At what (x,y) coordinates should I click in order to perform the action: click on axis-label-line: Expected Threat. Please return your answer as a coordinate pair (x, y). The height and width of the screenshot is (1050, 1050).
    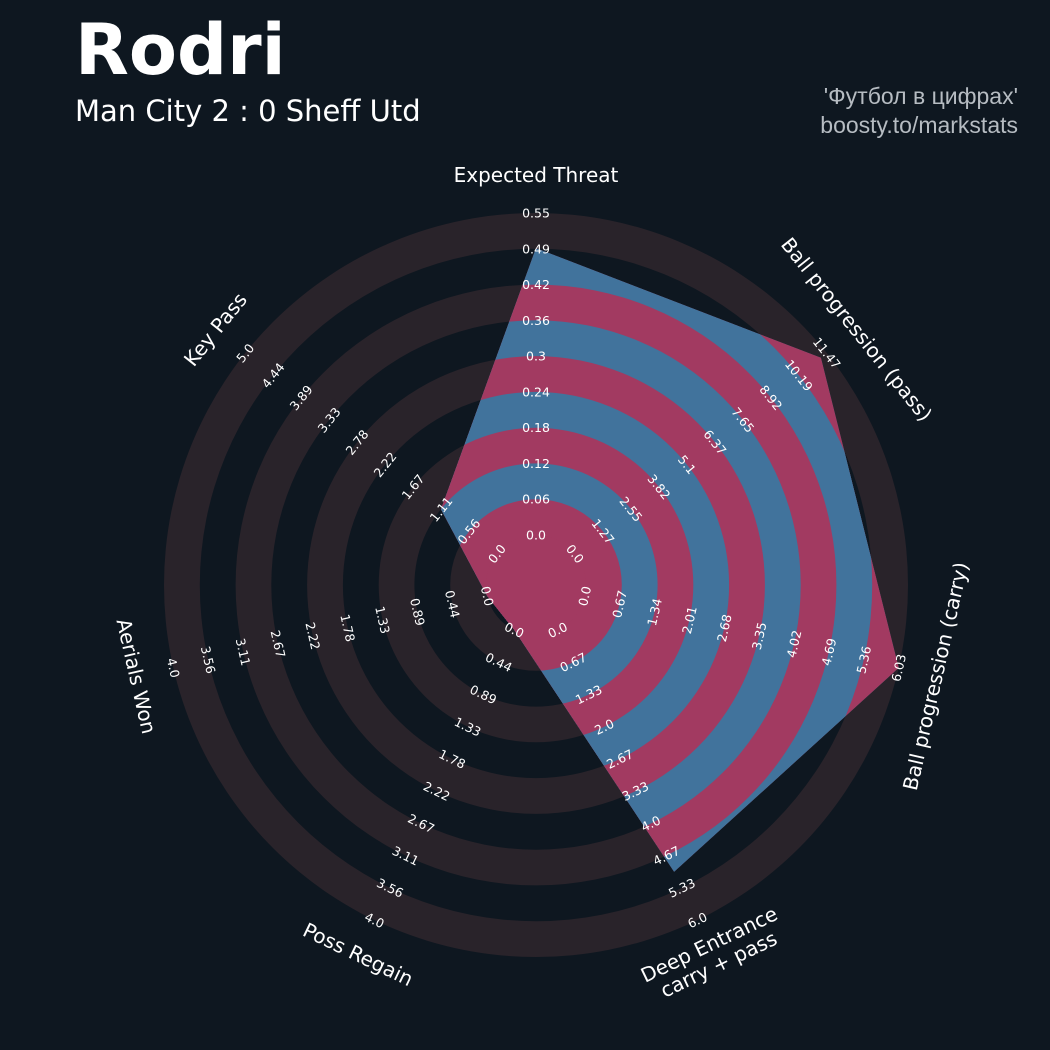
    Looking at the image, I should click on (536, 175).